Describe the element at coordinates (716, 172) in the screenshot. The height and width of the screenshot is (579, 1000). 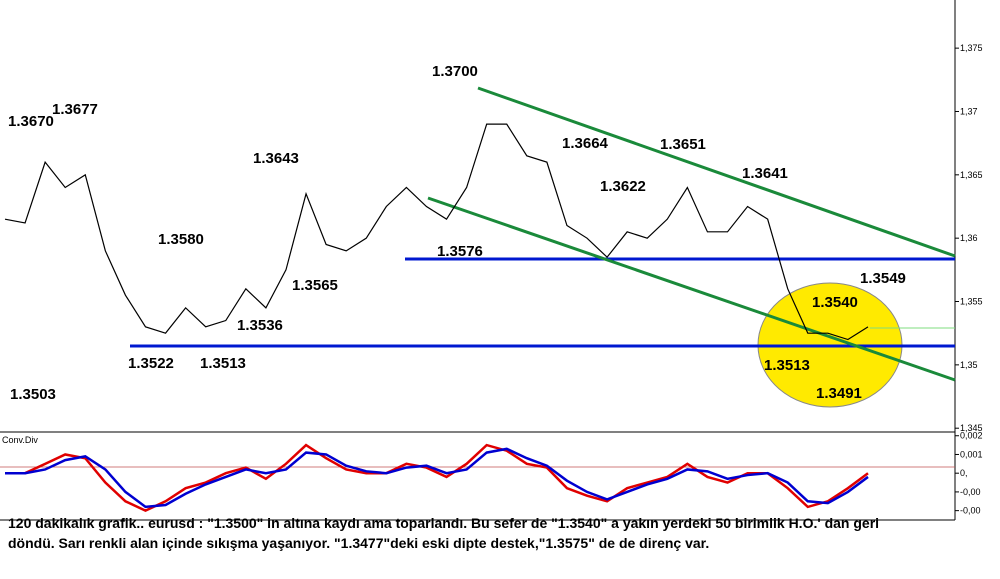
I see `channel-top` at that location.